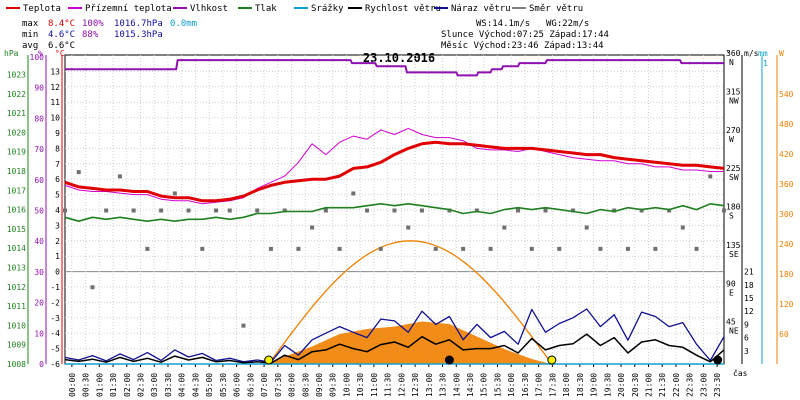 The width and height of the screenshot is (800, 400). I want to click on ms-tick-label: 21, so click(749, 272).